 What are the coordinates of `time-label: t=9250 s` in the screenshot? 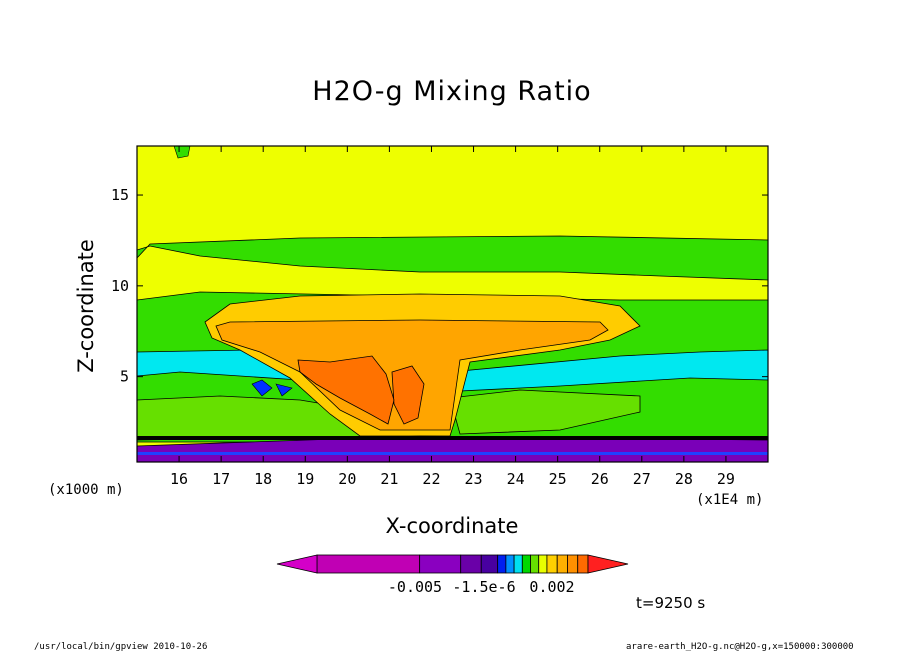 It's located at (671, 603).